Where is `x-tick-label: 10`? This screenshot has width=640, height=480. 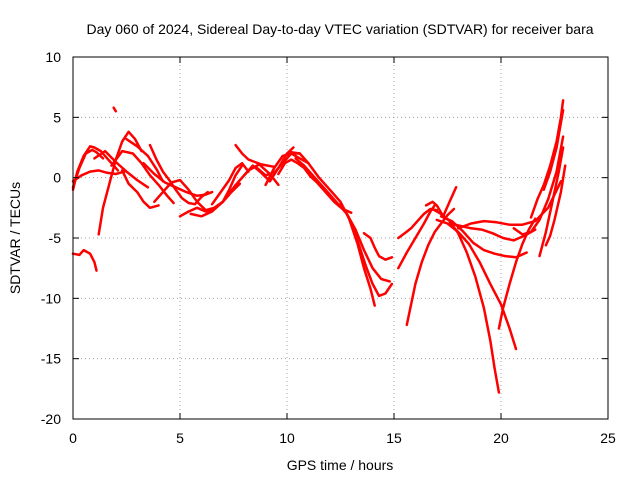 x-tick-label: 10 is located at coordinates (287, 438).